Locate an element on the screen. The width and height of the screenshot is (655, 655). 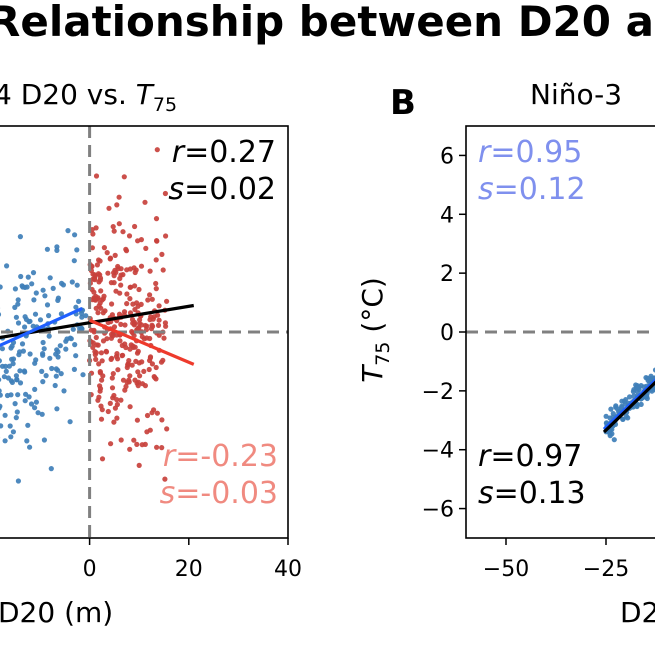
panel-b-ytick-label: 0 is located at coordinates (447, 333).